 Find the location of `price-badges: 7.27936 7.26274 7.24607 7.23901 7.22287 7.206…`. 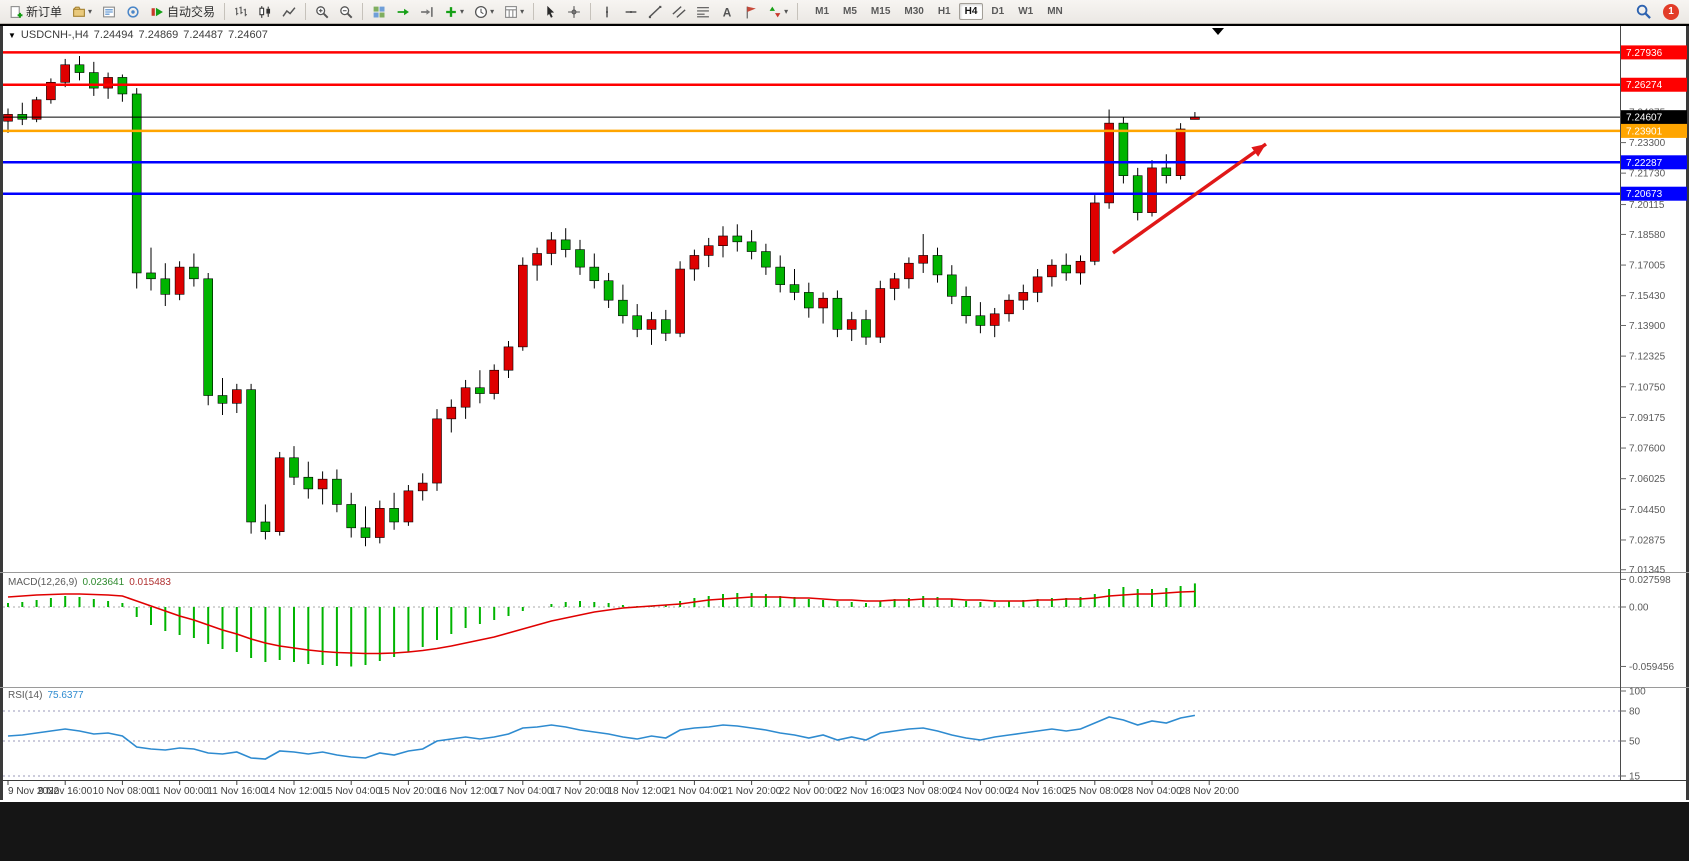

price-badges: 7.27936 7.26274 7.24607 7.23901 7.22287 7.206… is located at coordinates (1654, 123).